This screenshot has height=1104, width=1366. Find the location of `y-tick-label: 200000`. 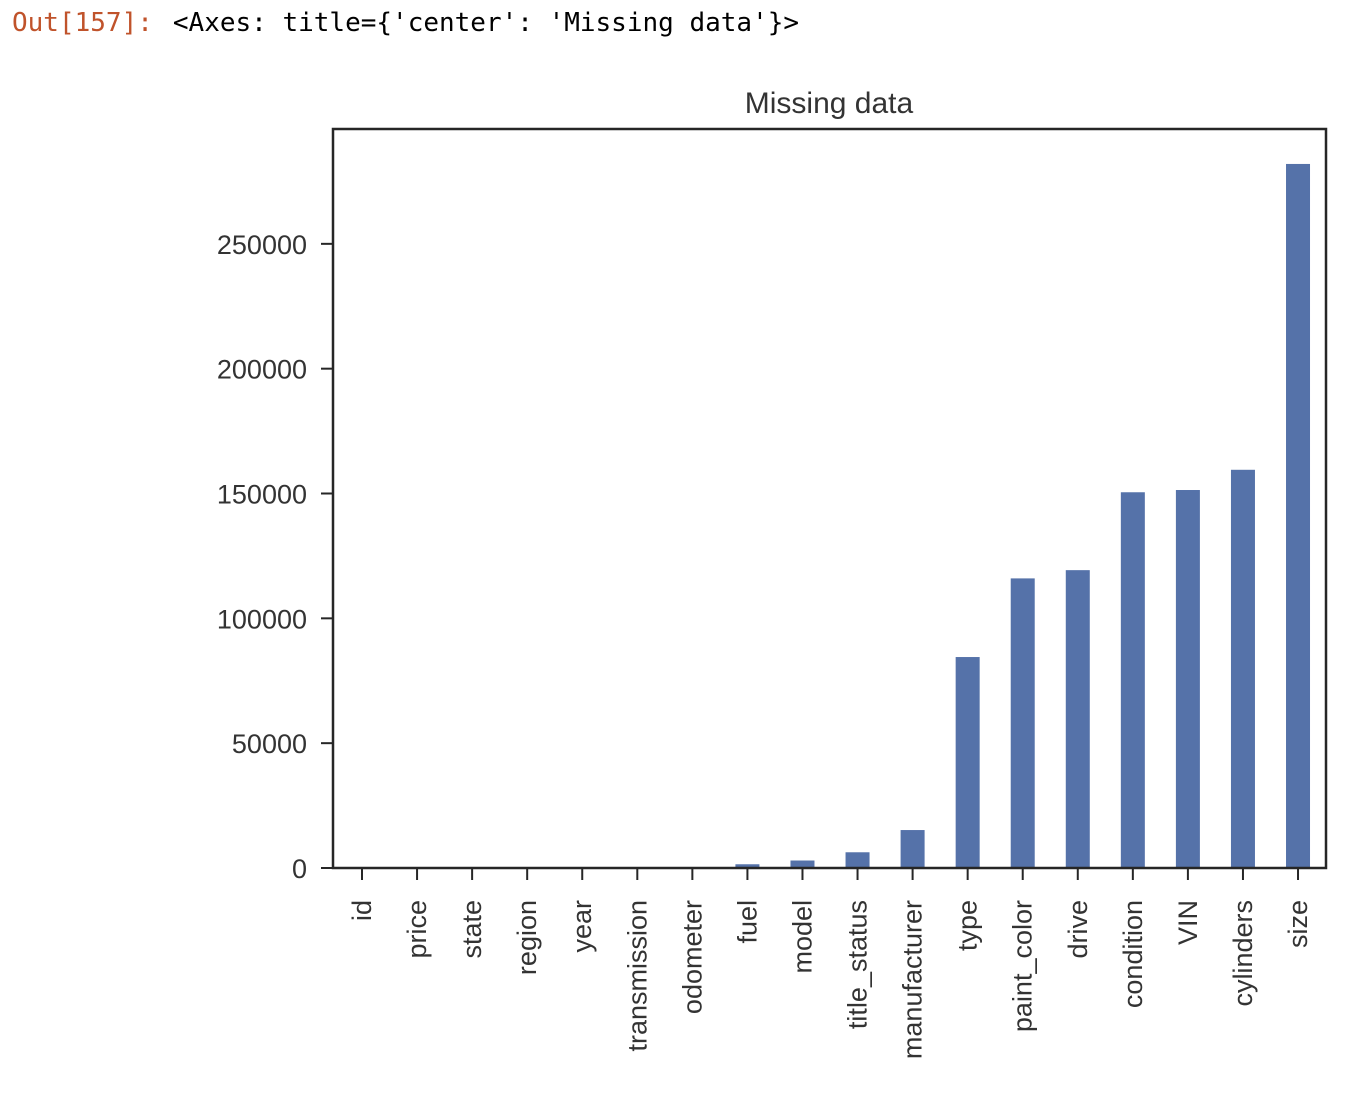

y-tick-label: 200000 is located at coordinates (262, 370).